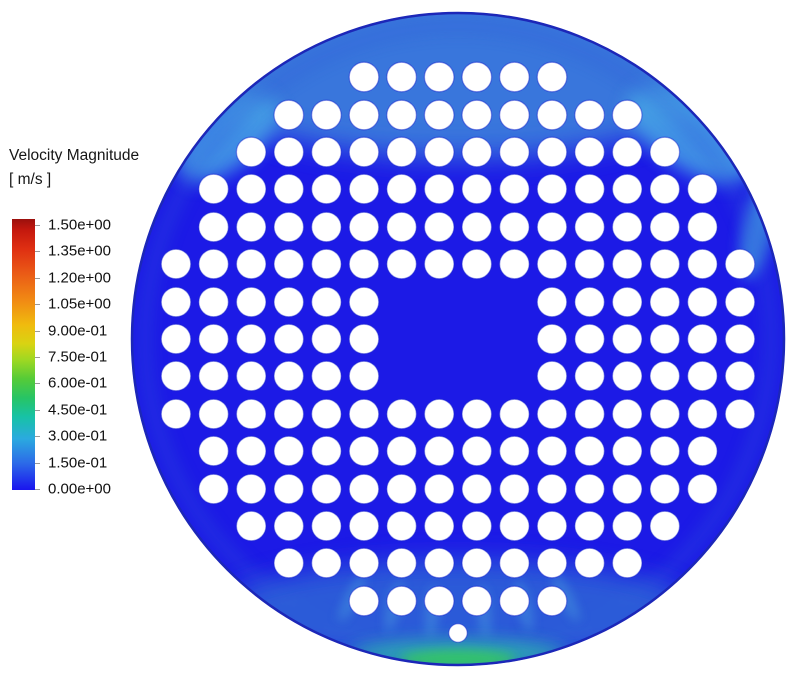 The width and height of the screenshot is (800, 677). I want to click on colorbar, so click(23, 354).